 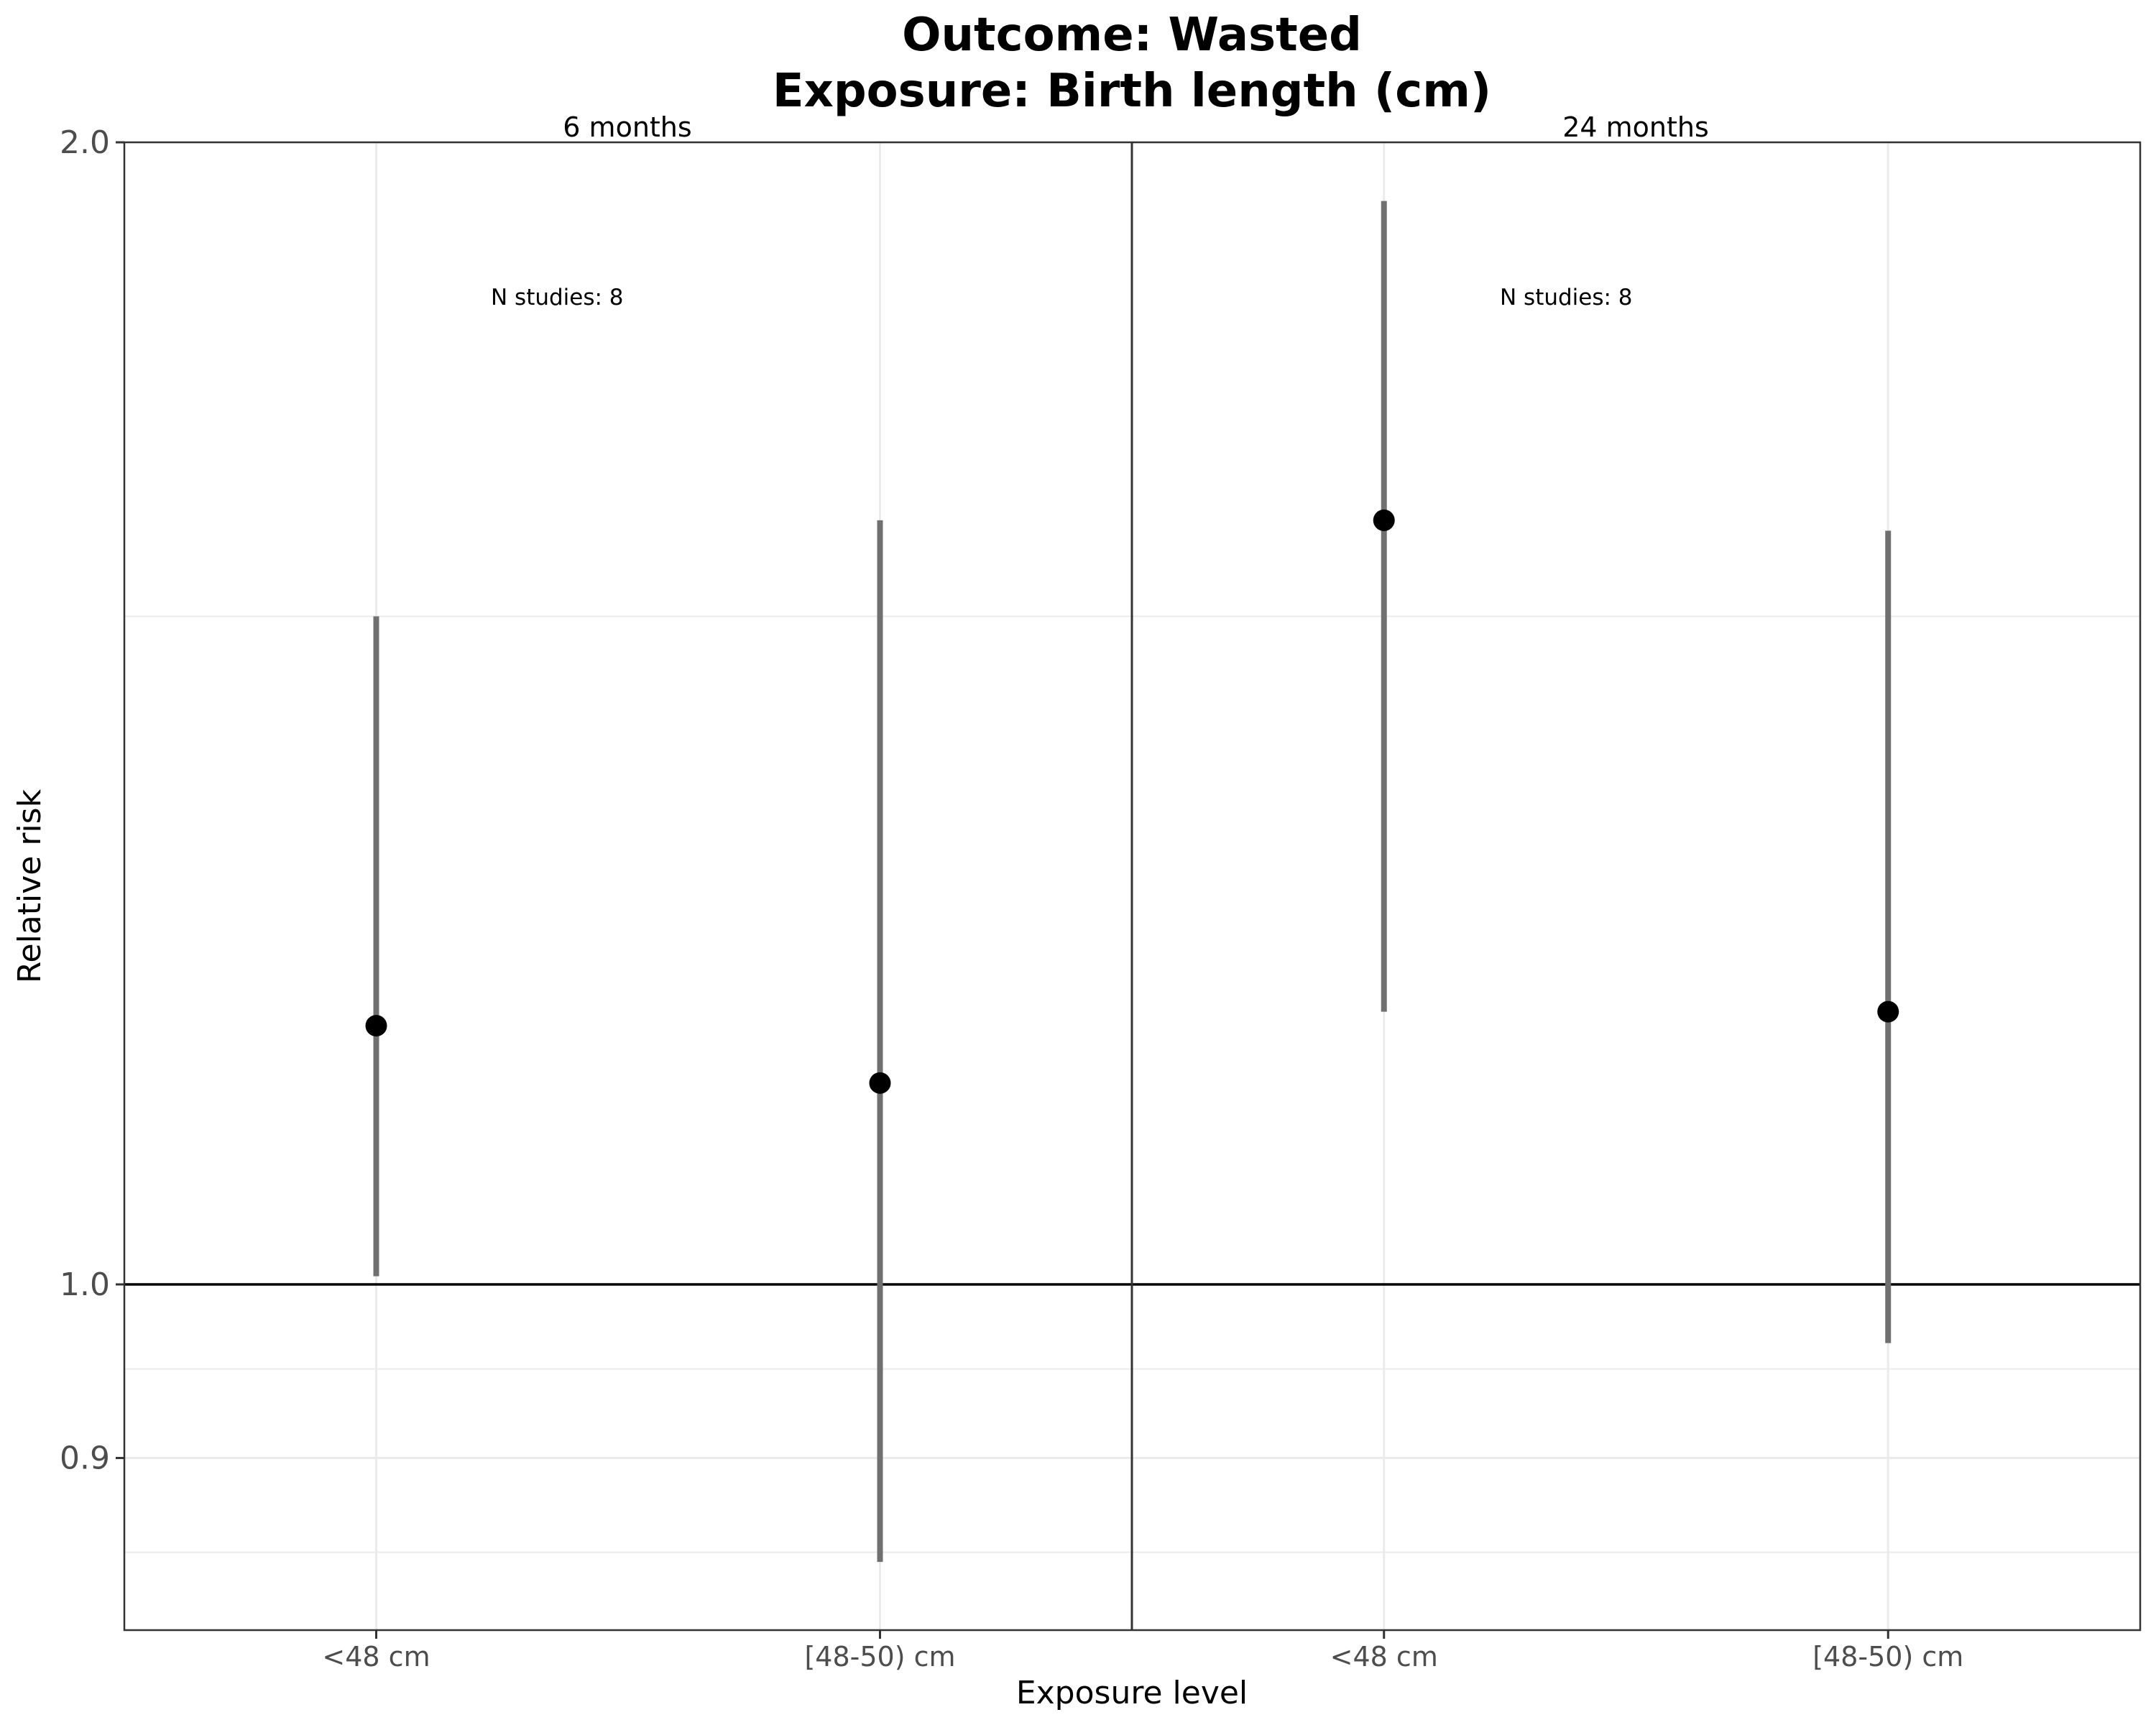 What do you see at coordinates (92, 800) in the screenshot?
I see `y-axis: 0.9 1.0 2.0` at bounding box center [92, 800].